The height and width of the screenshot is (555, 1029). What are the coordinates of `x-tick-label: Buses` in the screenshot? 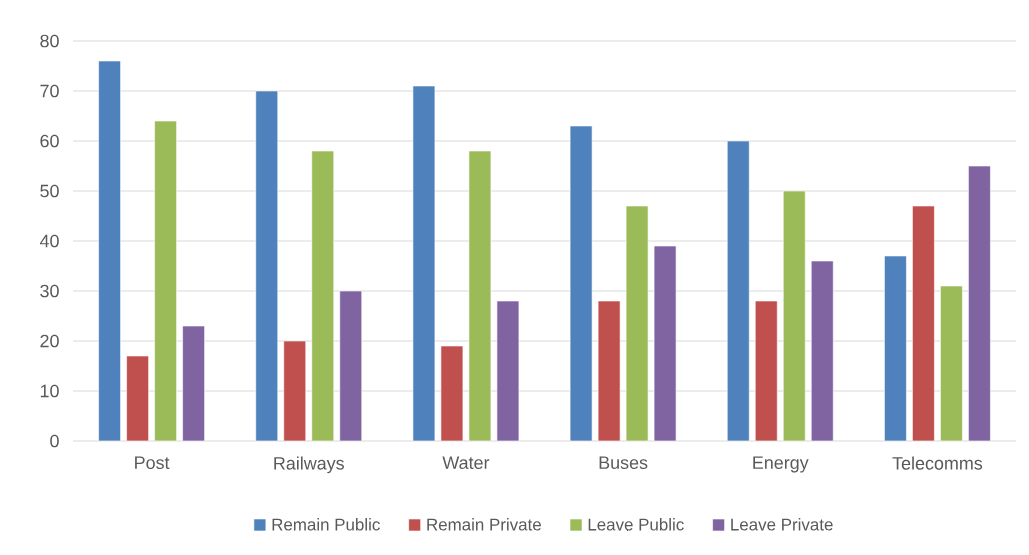 It's located at (623, 463).